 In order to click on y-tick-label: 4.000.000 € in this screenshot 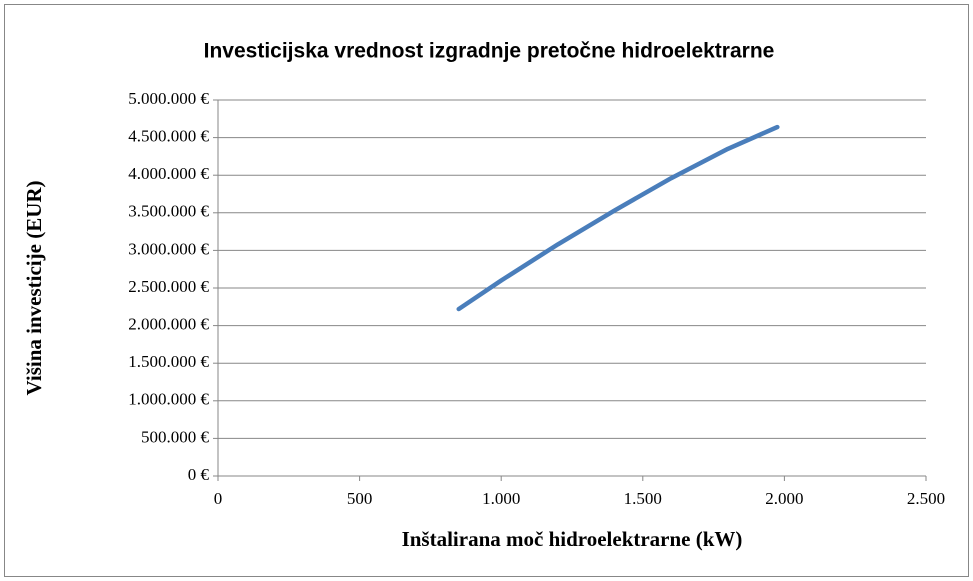, I will do `click(168, 173)`.